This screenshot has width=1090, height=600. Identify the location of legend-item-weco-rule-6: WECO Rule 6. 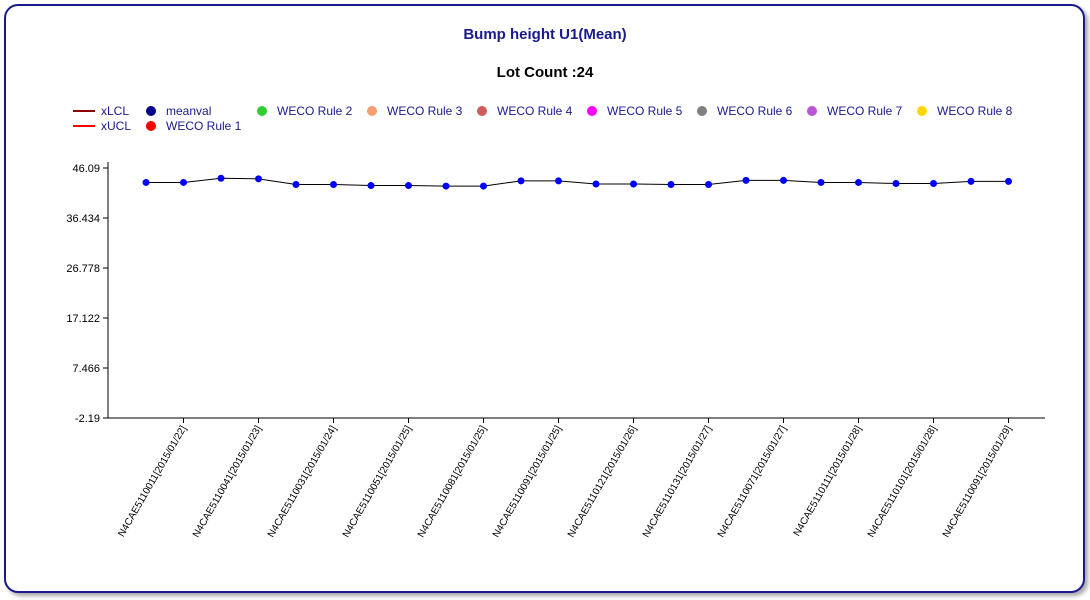
(744, 111).